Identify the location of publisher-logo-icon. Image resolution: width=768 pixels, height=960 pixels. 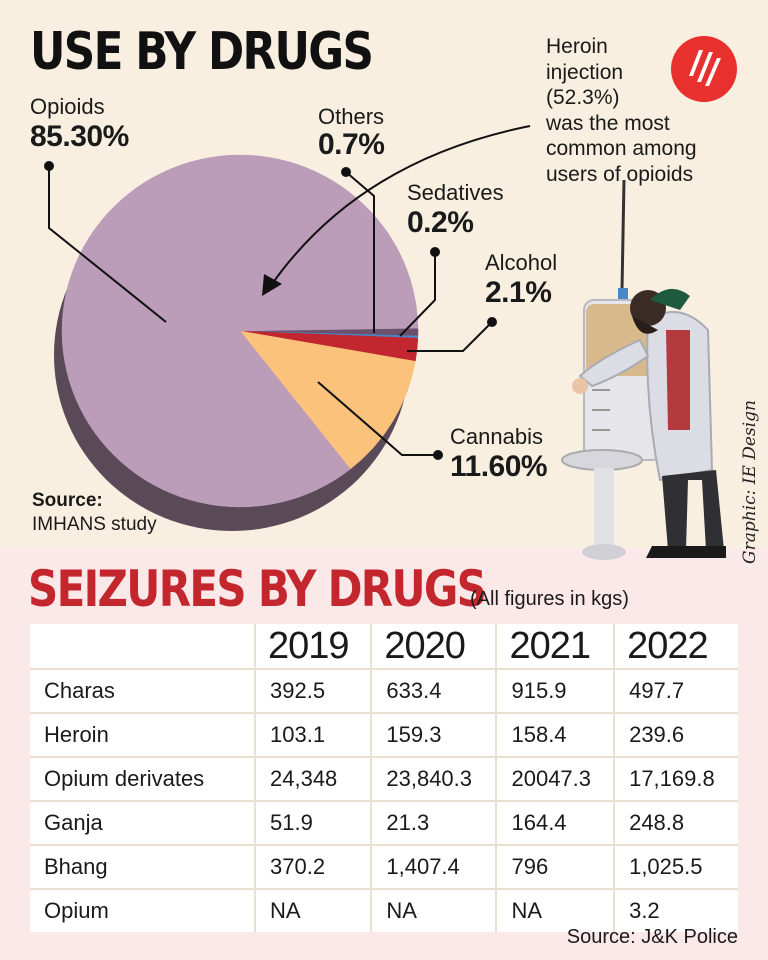
(704, 69).